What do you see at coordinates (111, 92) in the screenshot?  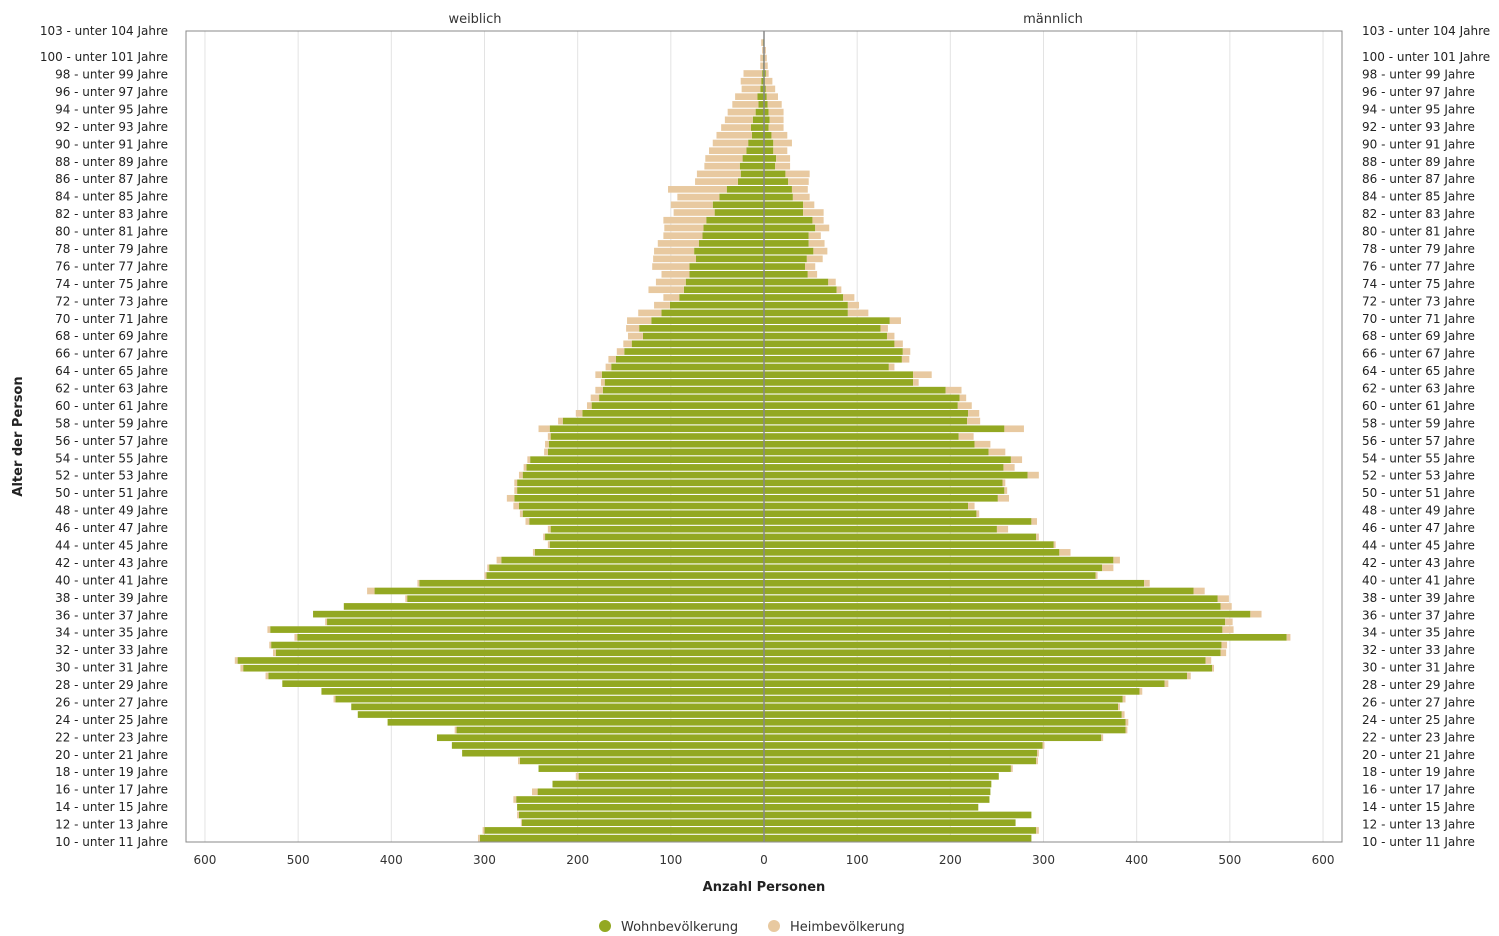 I see `age-label-left: 96 - unter 97 Jahre` at bounding box center [111, 92].